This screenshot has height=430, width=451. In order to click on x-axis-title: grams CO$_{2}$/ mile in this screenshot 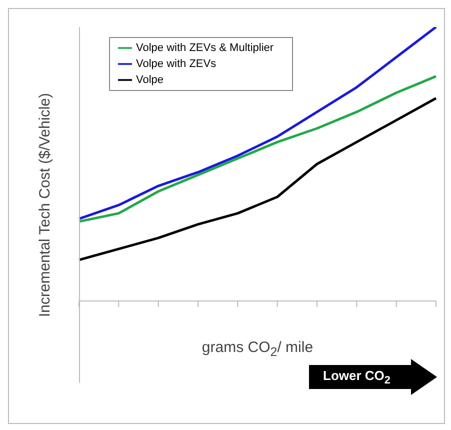, I will do `click(257, 349)`.